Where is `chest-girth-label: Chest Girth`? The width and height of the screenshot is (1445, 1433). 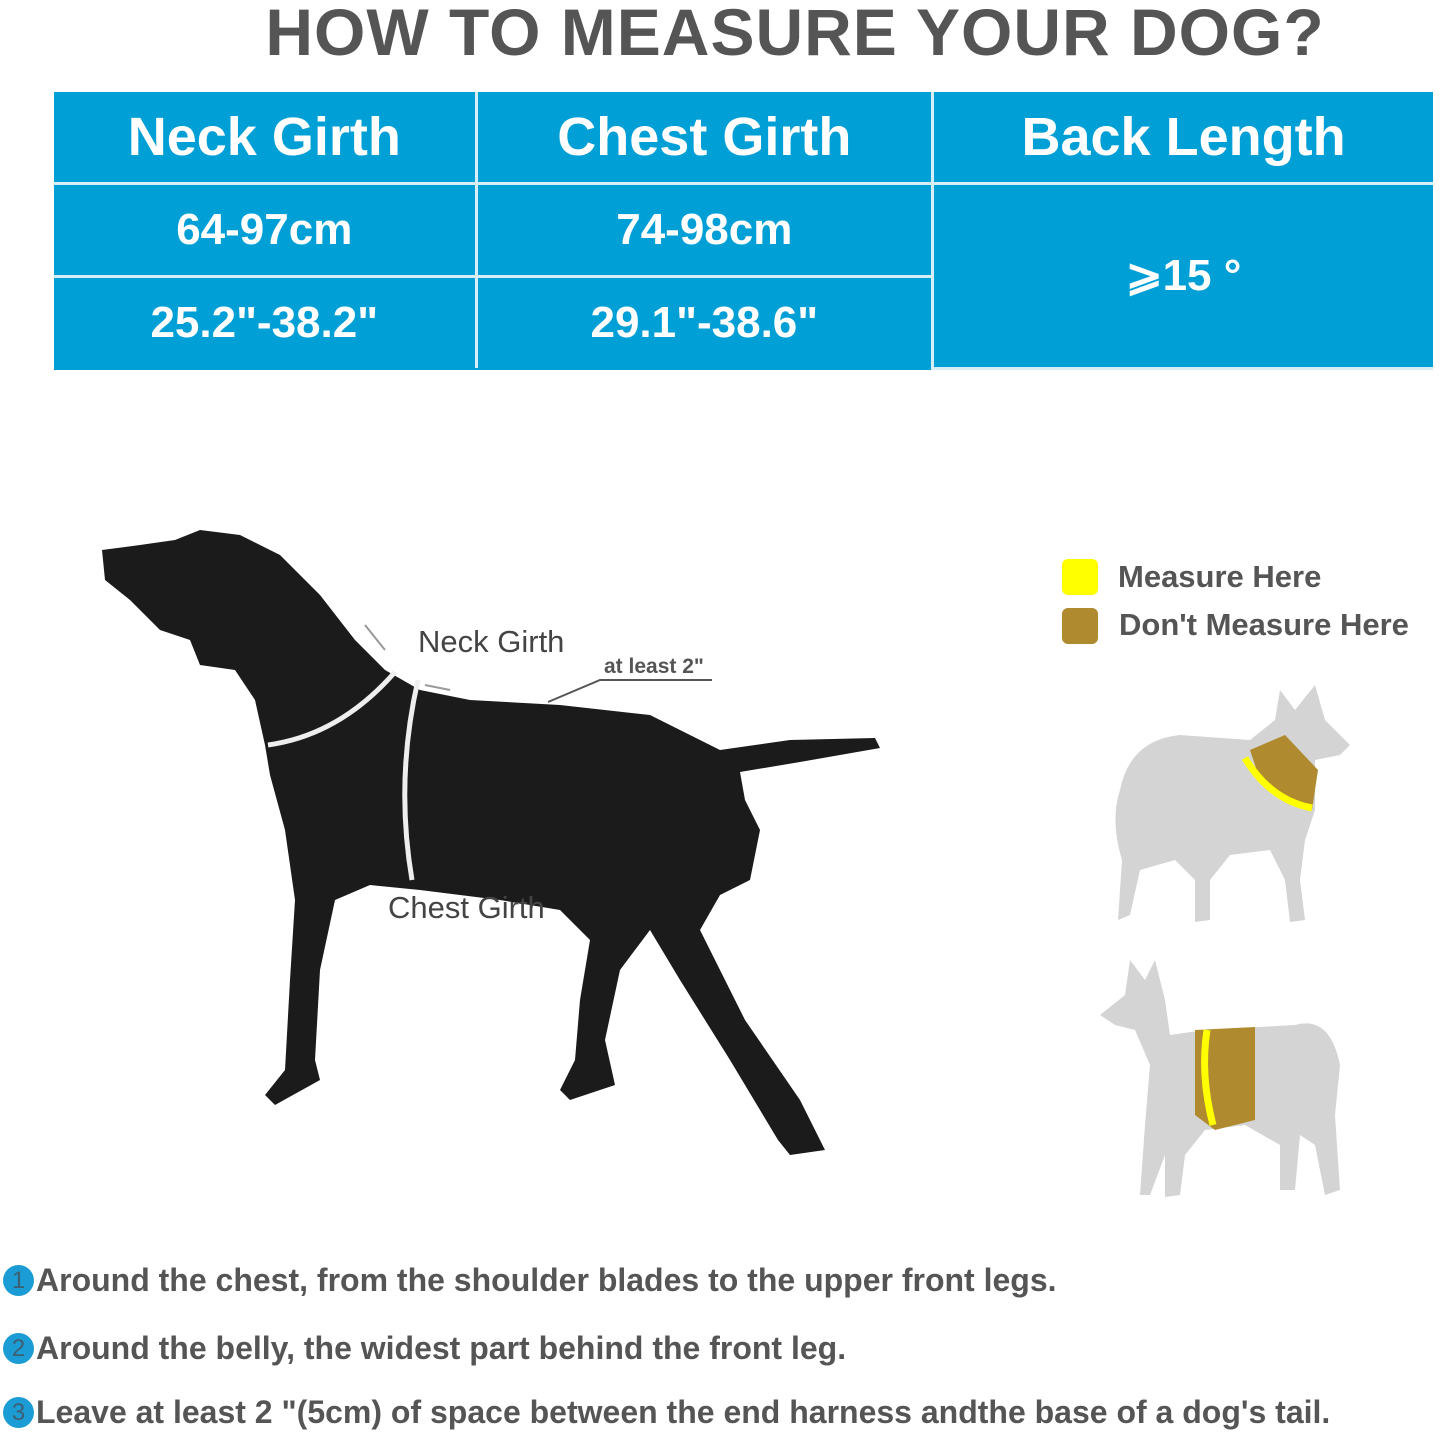
chest-girth-label: Chest Girth is located at coordinates (466, 907).